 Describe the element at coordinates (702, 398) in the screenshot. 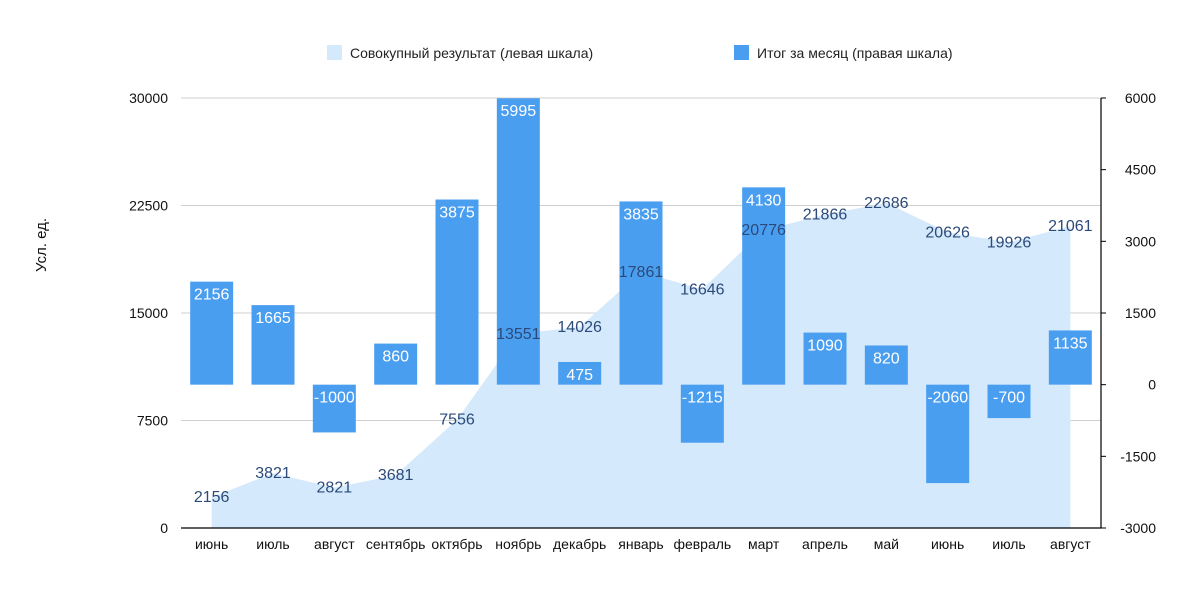

I see `bar-data-label: -1215` at that location.